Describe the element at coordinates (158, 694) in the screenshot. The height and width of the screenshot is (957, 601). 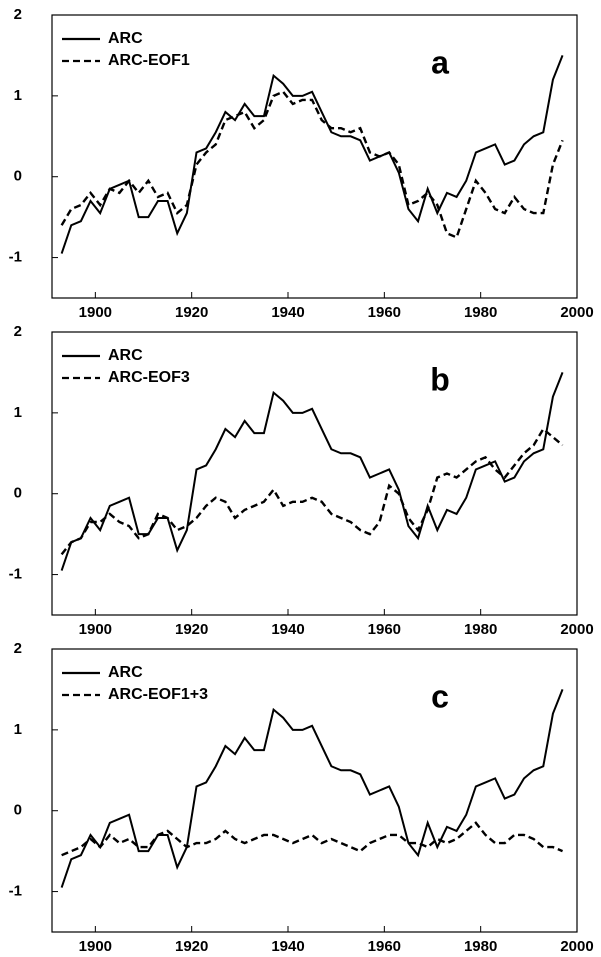
I see `legend-label: ARC-EOF1+3` at that location.